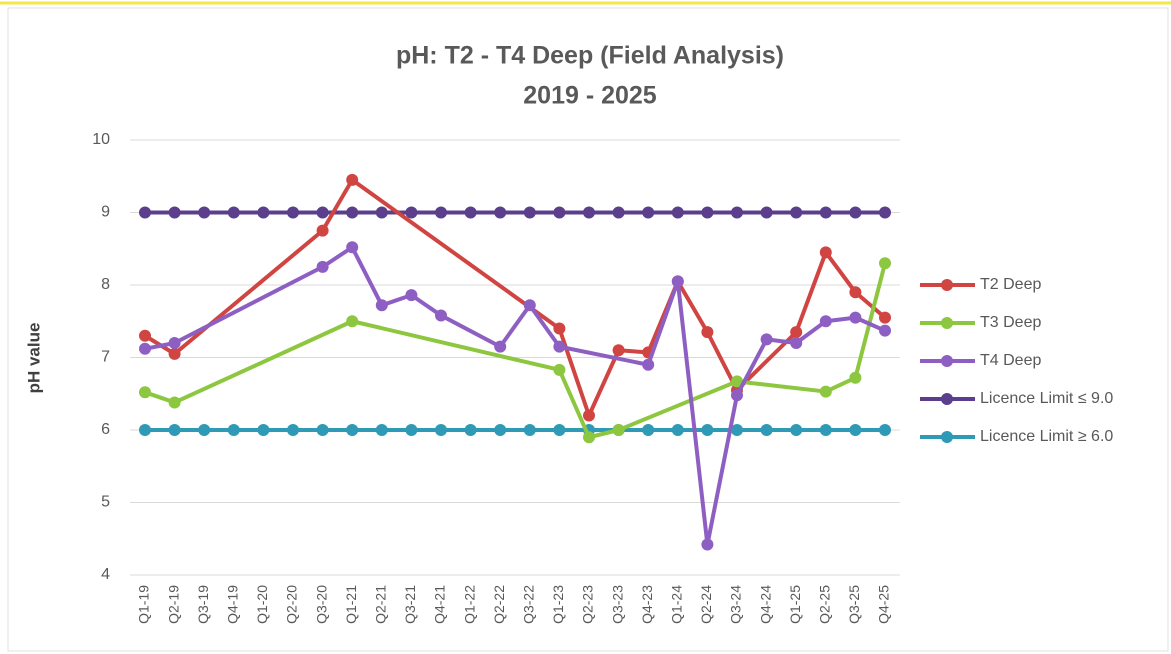 This screenshot has width=1171, height=654. I want to click on x-tick-label: Q2-23, so click(588, 604).